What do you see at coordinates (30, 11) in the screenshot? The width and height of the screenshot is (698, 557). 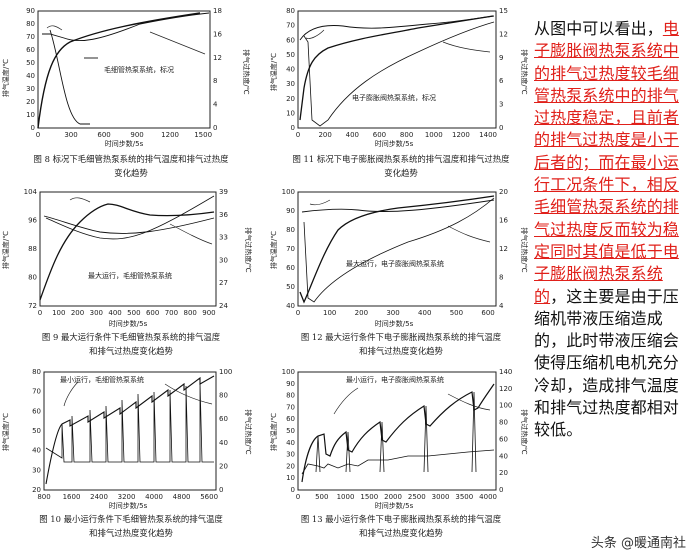 I see `y-tick-label: 90` at bounding box center [30, 11].